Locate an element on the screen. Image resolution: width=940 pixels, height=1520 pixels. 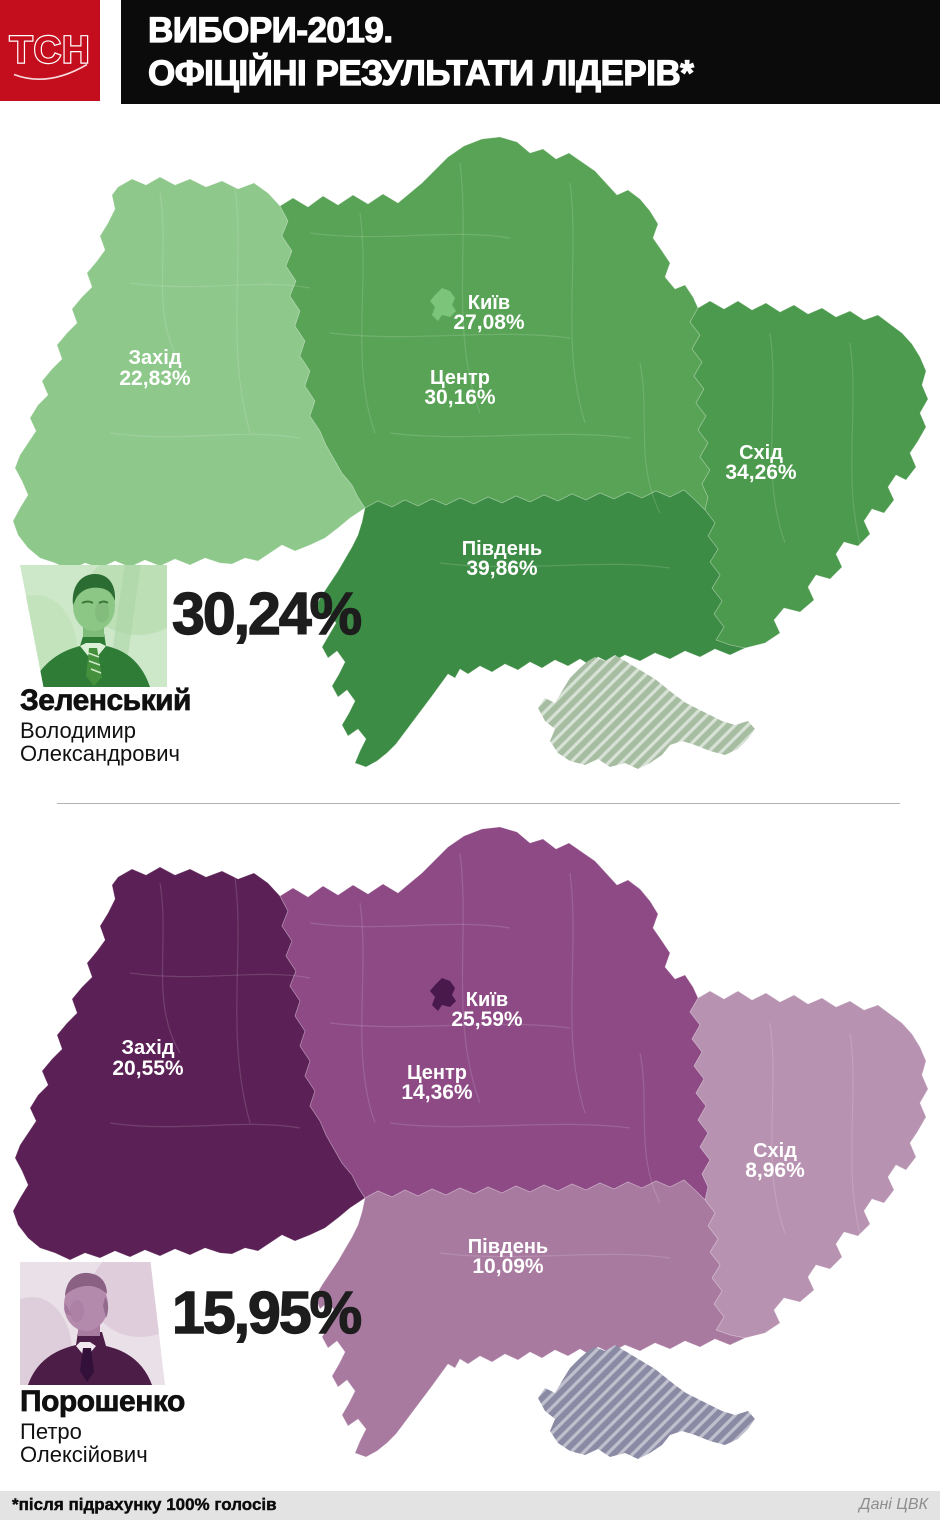
zelensky-photo is located at coordinates (93, 626).